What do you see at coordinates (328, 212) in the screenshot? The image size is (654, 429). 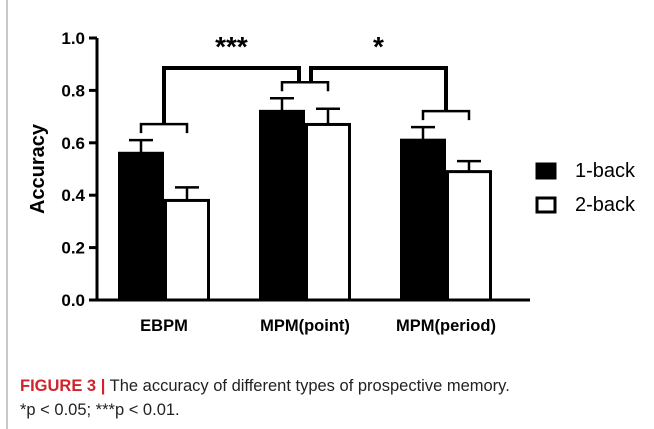 I see `bar-2-back-MPM(point)` at bounding box center [328, 212].